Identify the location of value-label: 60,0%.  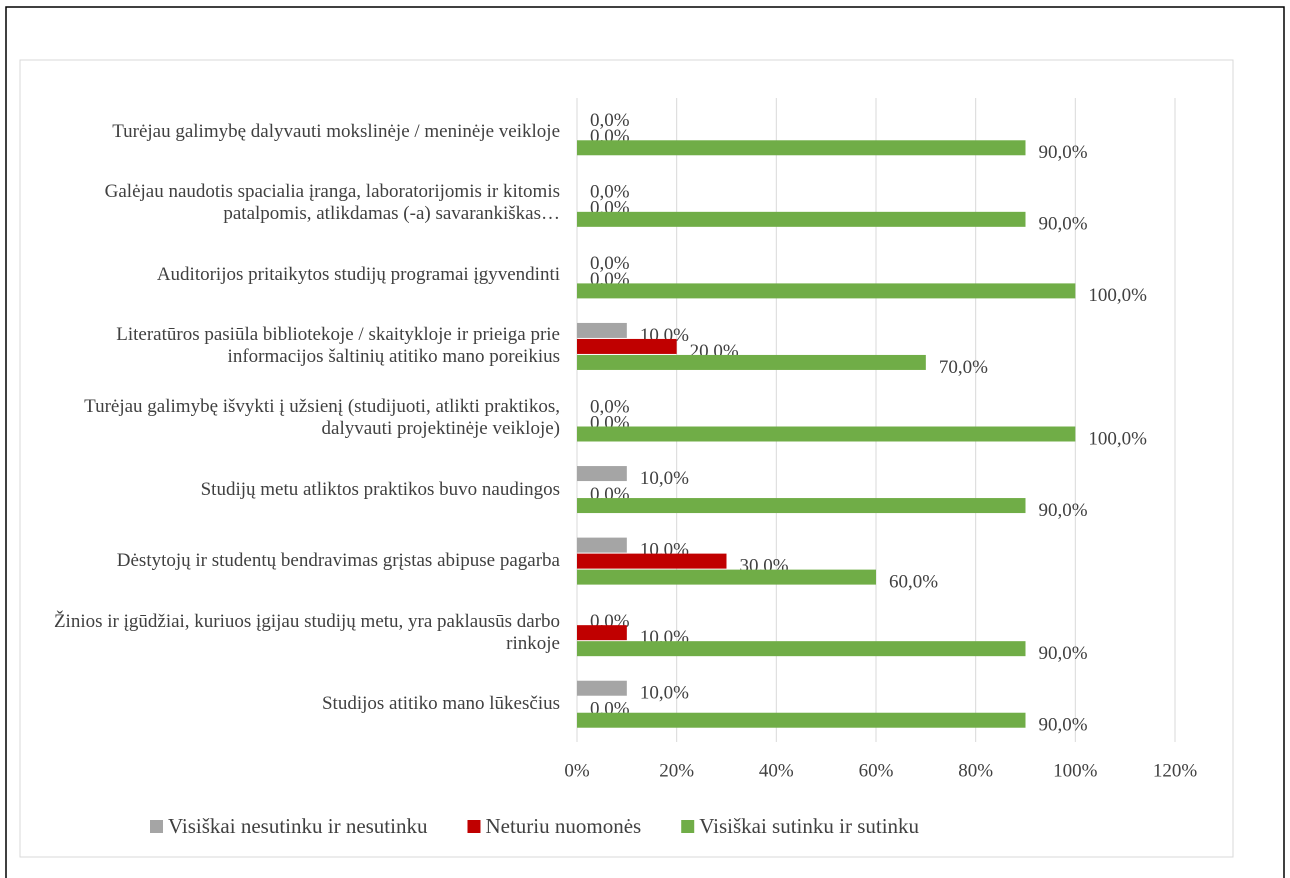
(913, 581).